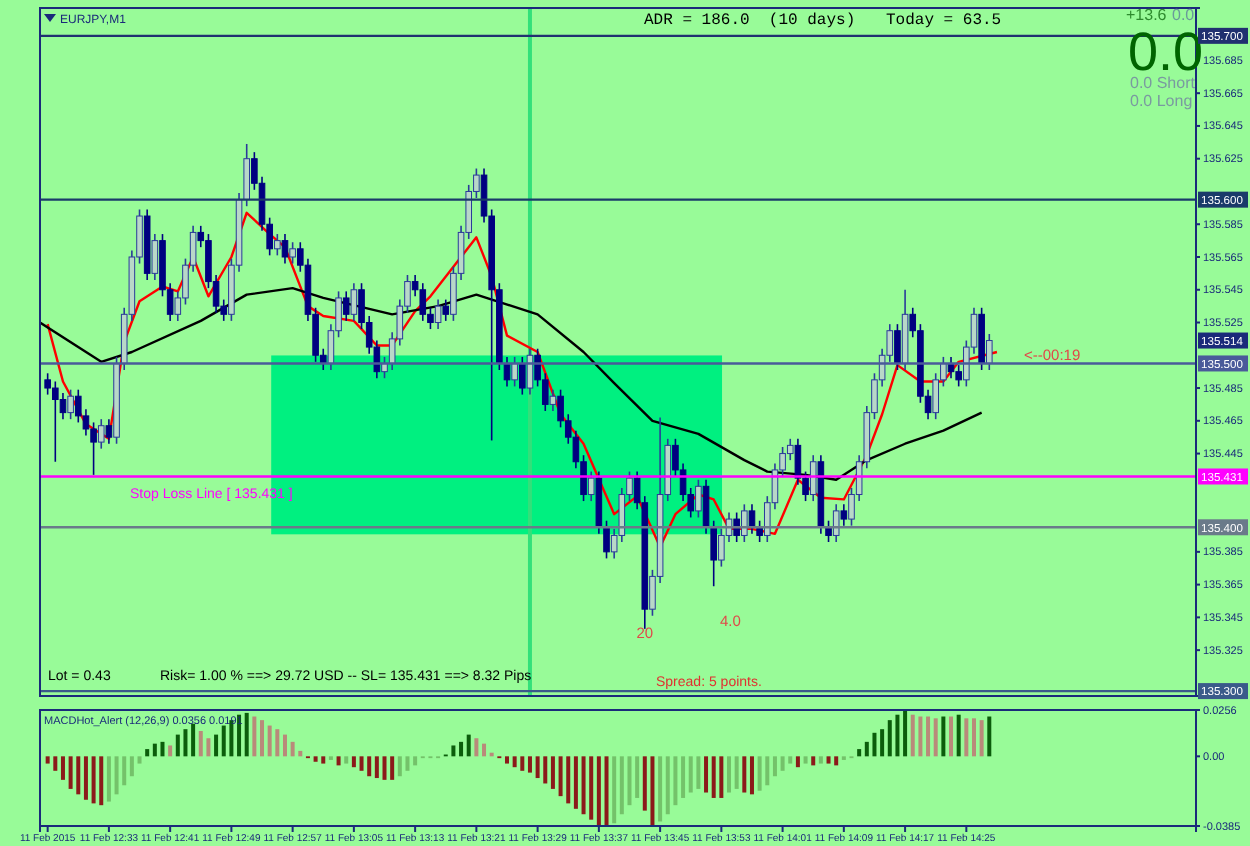 This screenshot has height=846, width=1250. What do you see at coordinates (750, 21) in the screenshot?
I see `annotation: ADR = 186.0 (10 days)` at bounding box center [750, 21].